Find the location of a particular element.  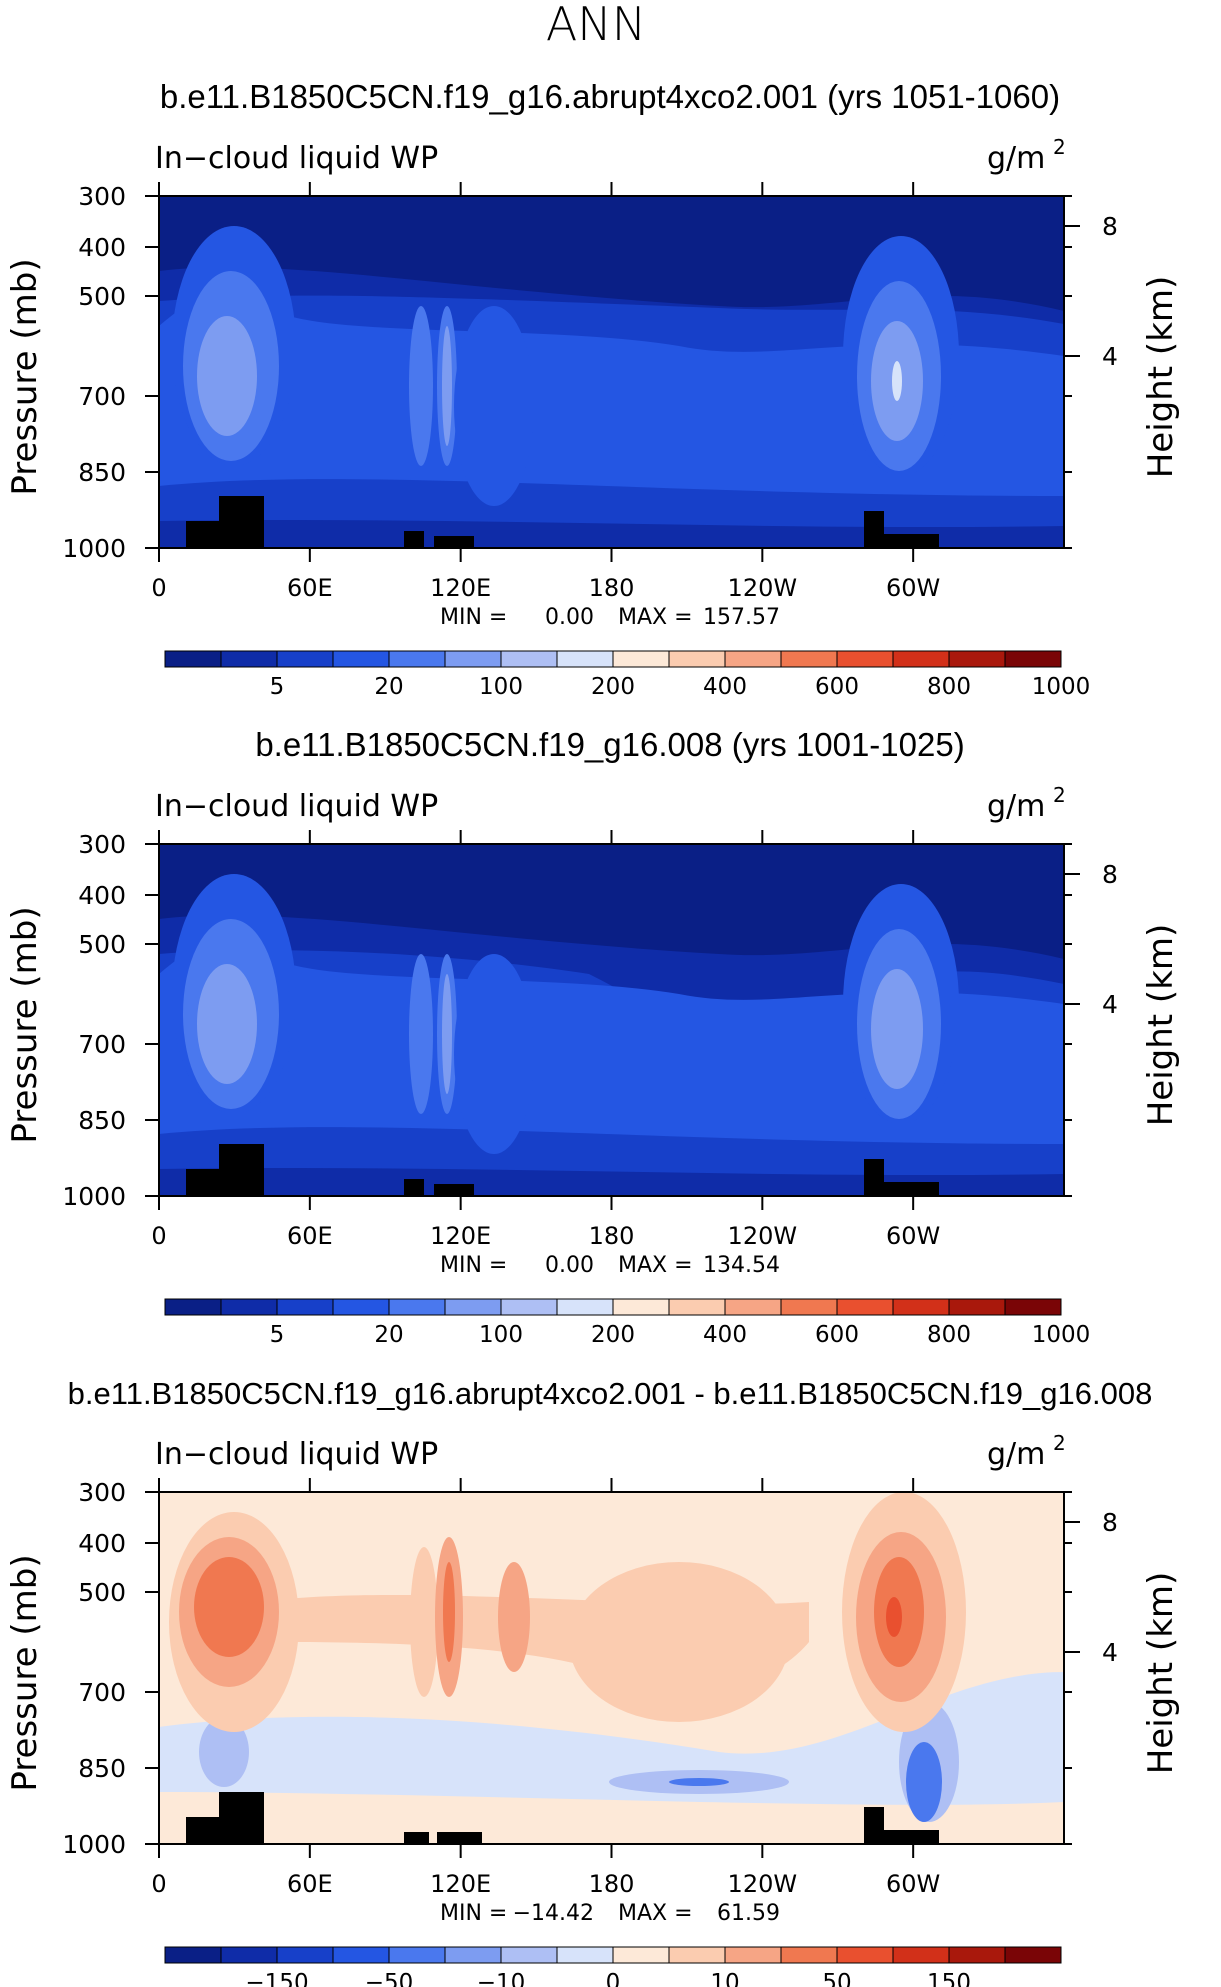

y-tick-label: 850 is located at coordinates (102, 1768).